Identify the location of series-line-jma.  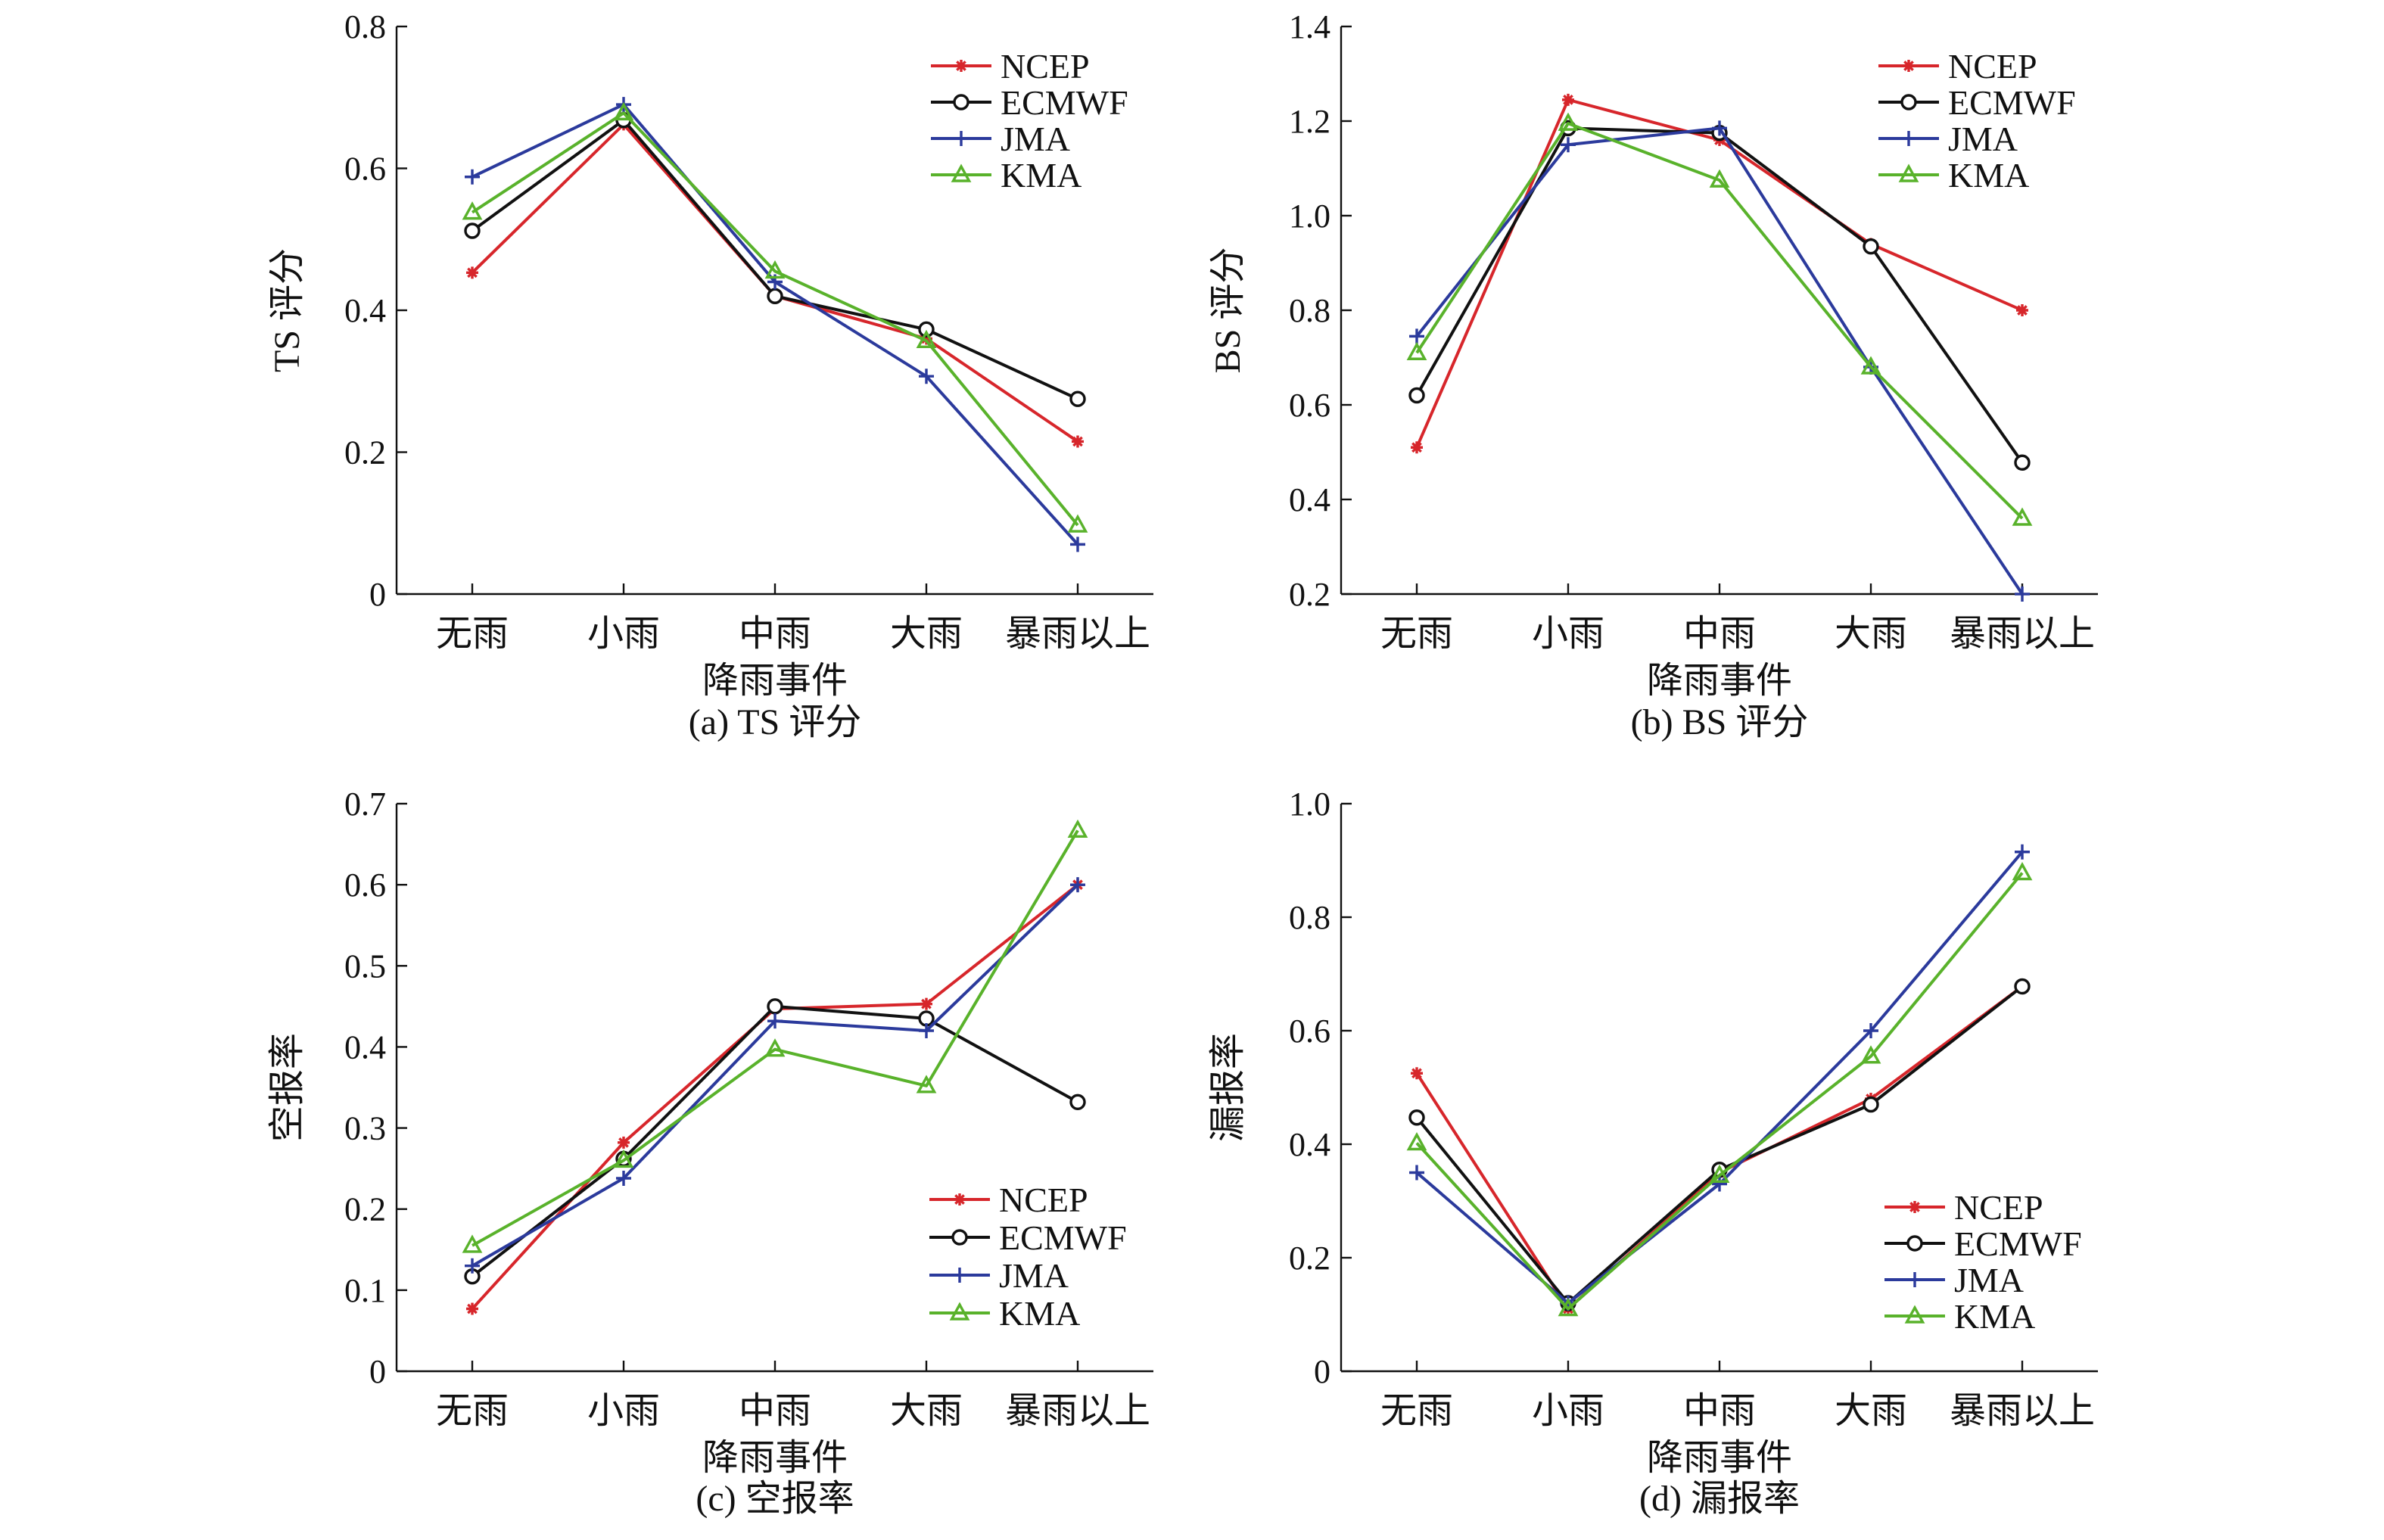
(776, 325).